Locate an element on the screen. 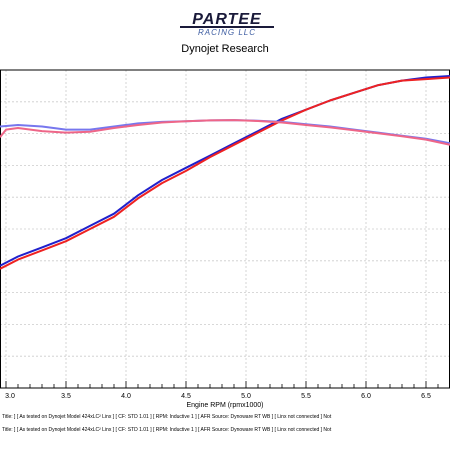  x-axis-title: Engine RPM (rpmx1000) is located at coordinates (224, 405).